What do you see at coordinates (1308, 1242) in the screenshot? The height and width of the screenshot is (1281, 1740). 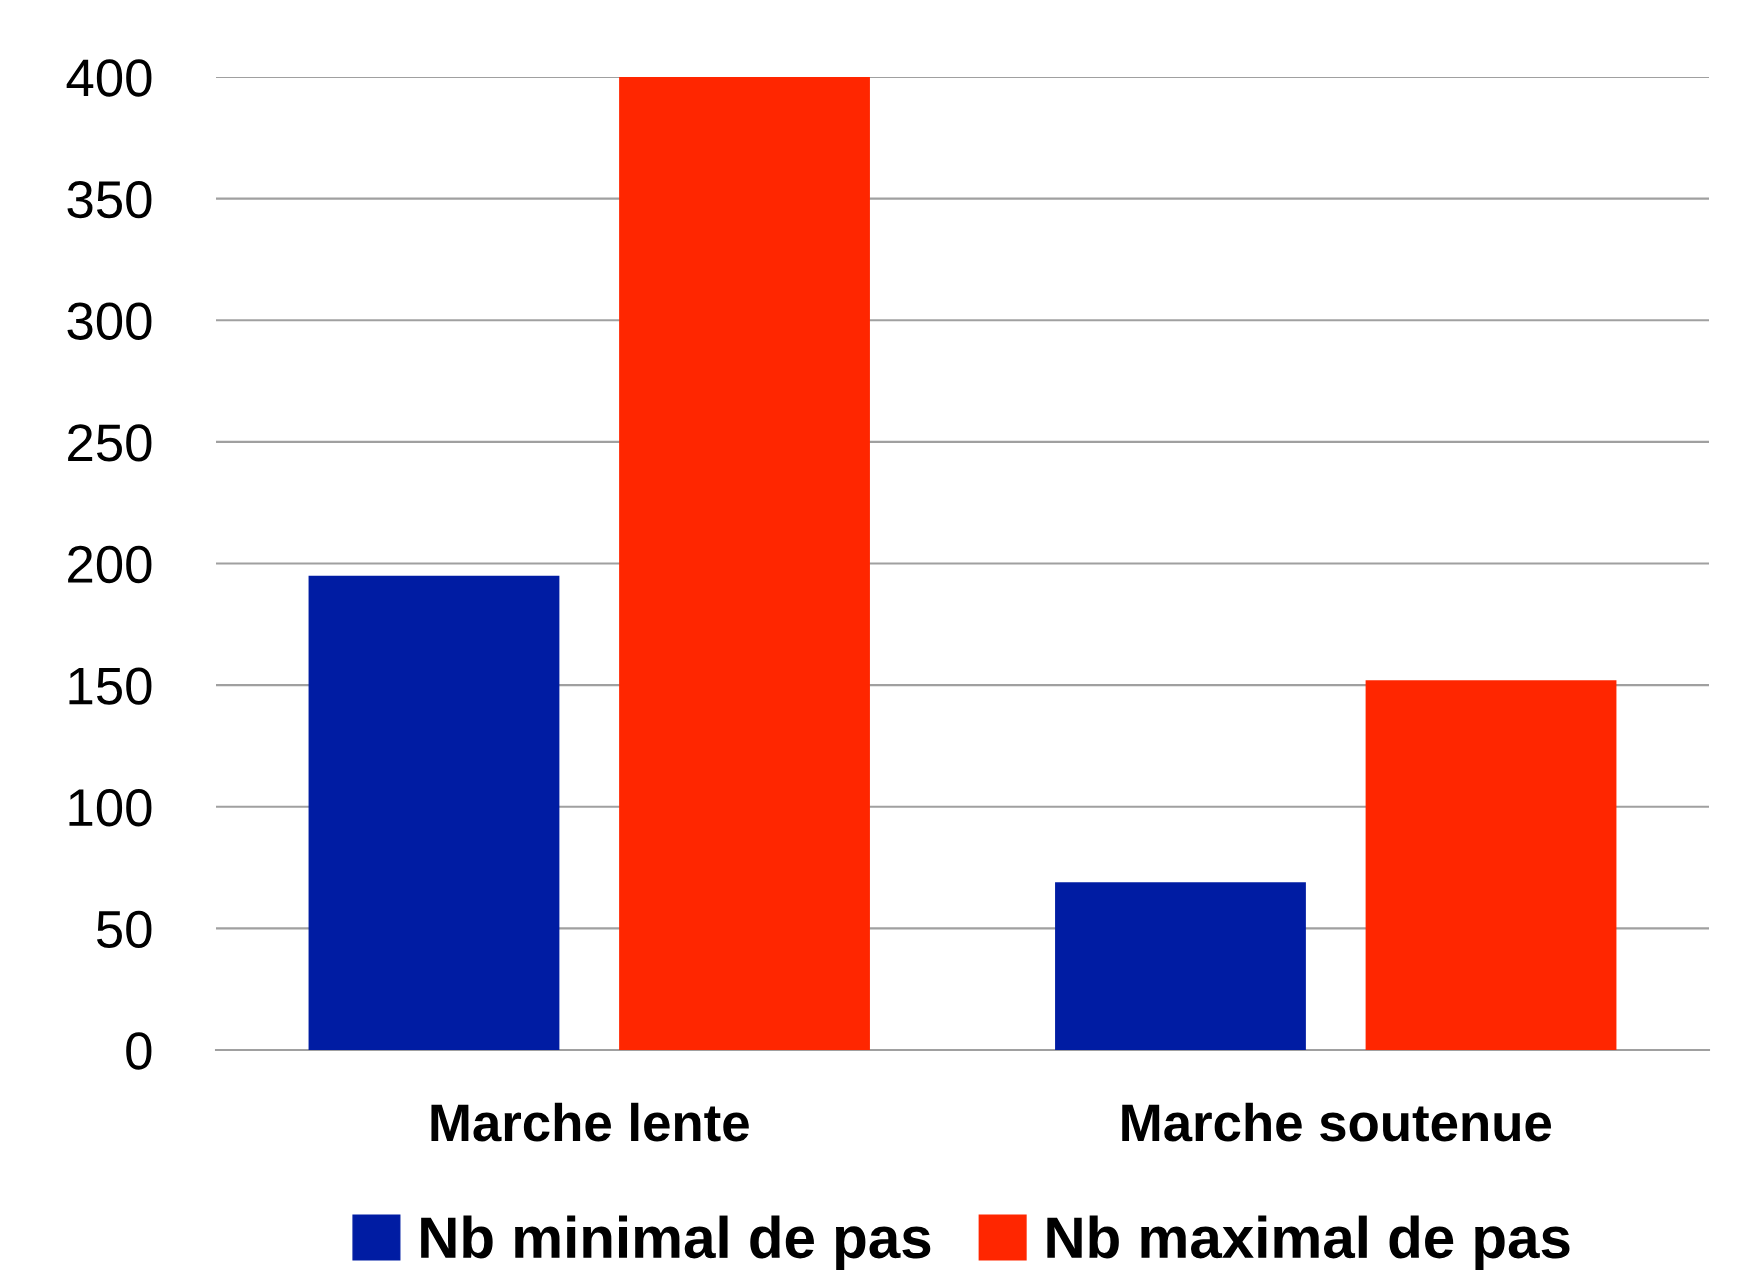 I see `legend-label: Nb maximal de pas` at bounding box center [1308, 1242].